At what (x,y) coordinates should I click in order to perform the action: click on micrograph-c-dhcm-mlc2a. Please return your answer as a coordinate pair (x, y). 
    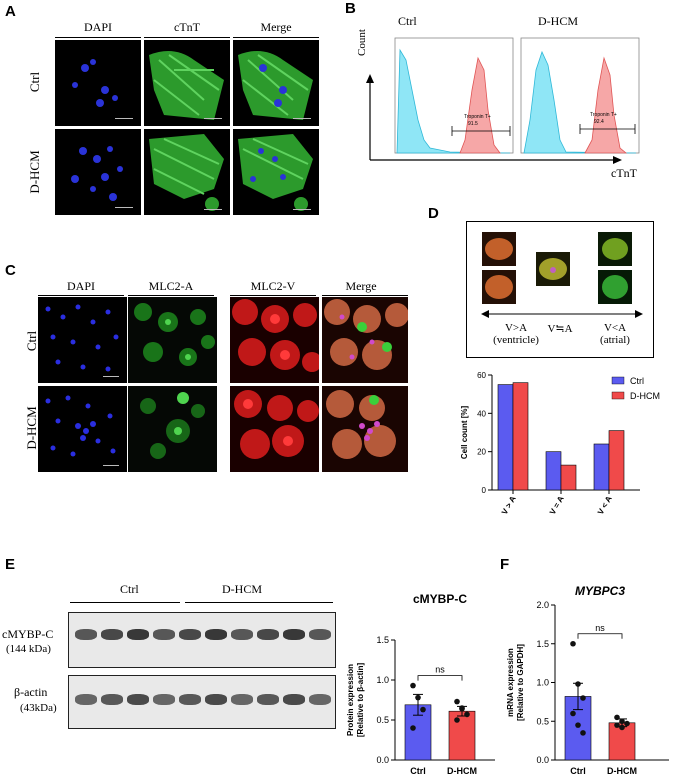
    Looking at the image, I should click on (172, 429).